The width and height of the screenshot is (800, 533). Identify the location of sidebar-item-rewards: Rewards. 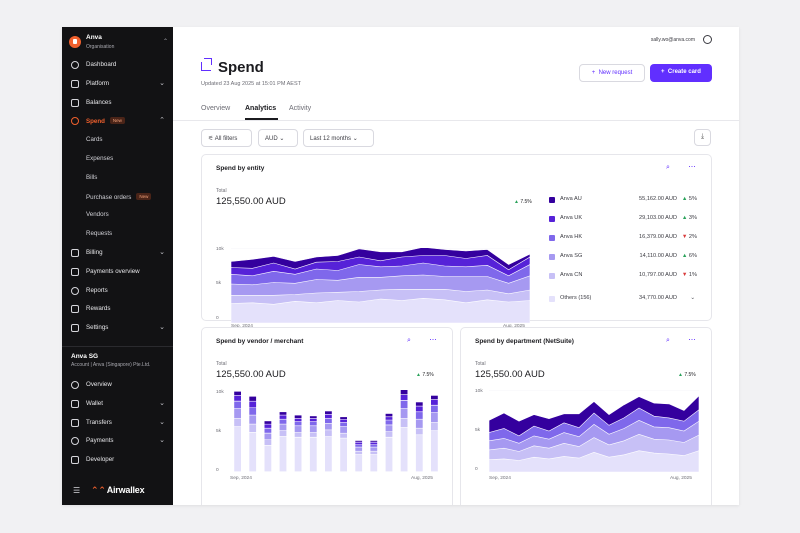
(117, 309).